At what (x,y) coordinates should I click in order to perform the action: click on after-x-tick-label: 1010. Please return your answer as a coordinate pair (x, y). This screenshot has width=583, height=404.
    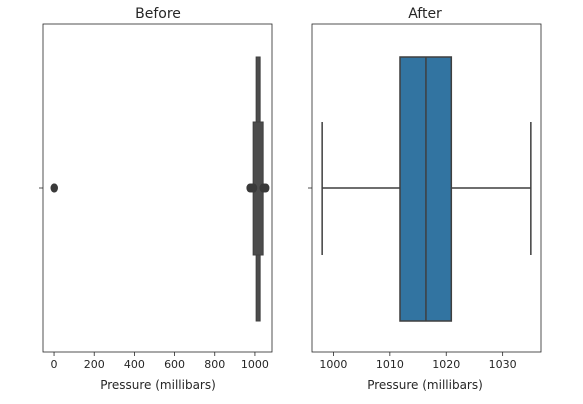
    Looking at the image, I should click on (390, 364).